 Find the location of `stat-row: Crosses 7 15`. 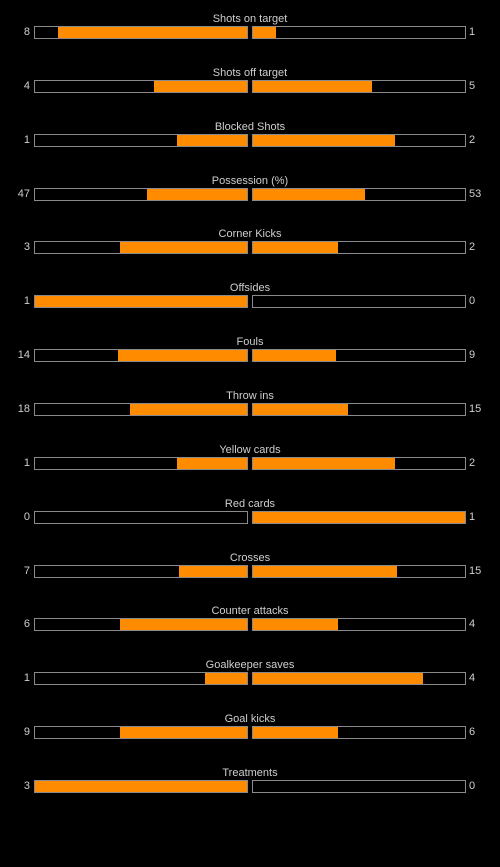

stat-row: Crosses 7 15 is located at coordinates (250, 571).